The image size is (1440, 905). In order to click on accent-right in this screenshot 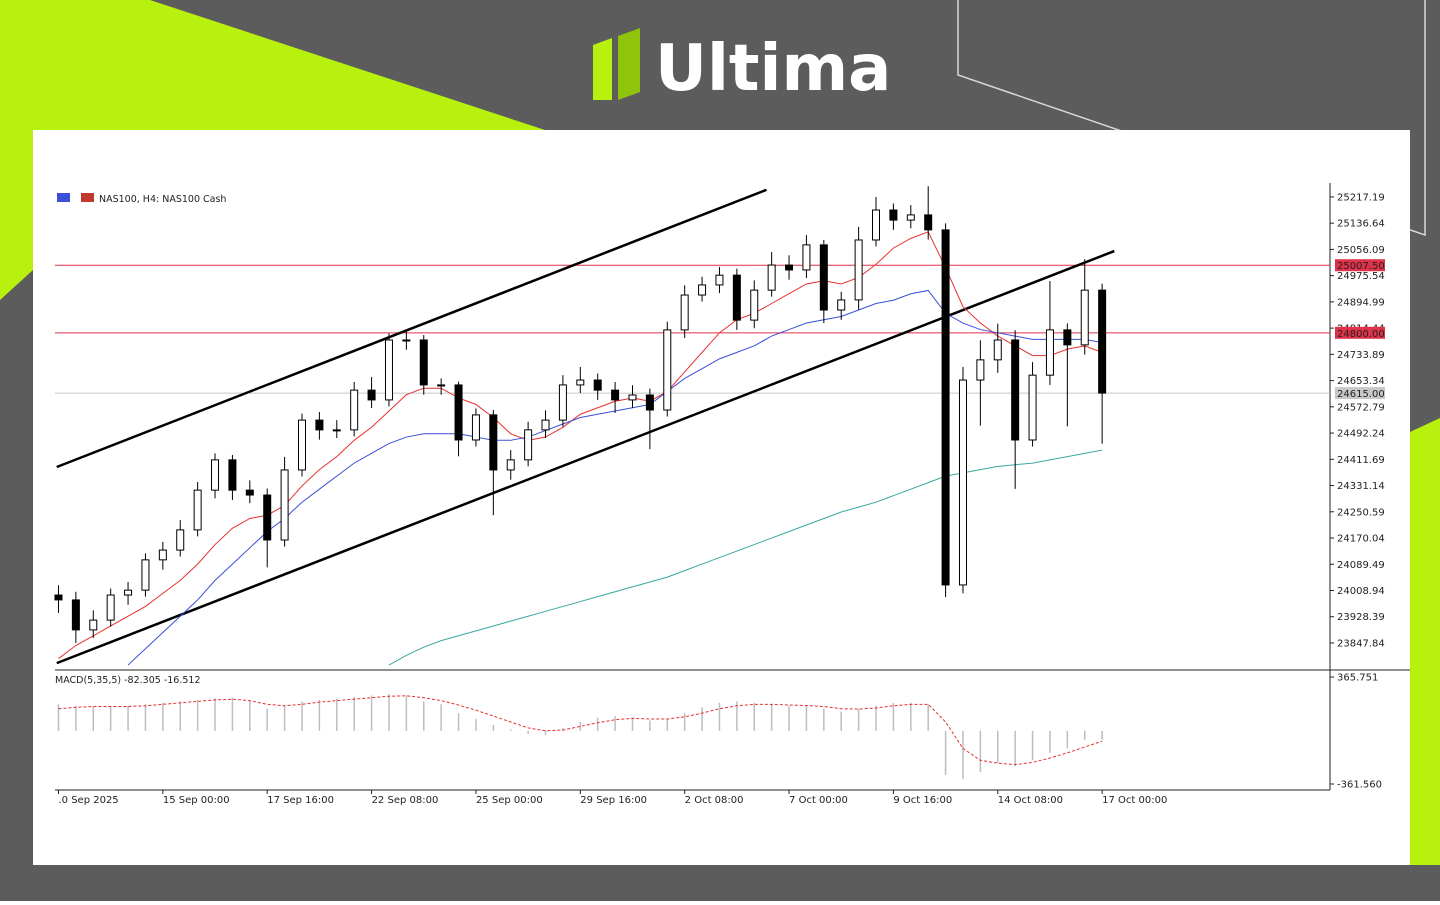, I will do `click(1425, 641)`.